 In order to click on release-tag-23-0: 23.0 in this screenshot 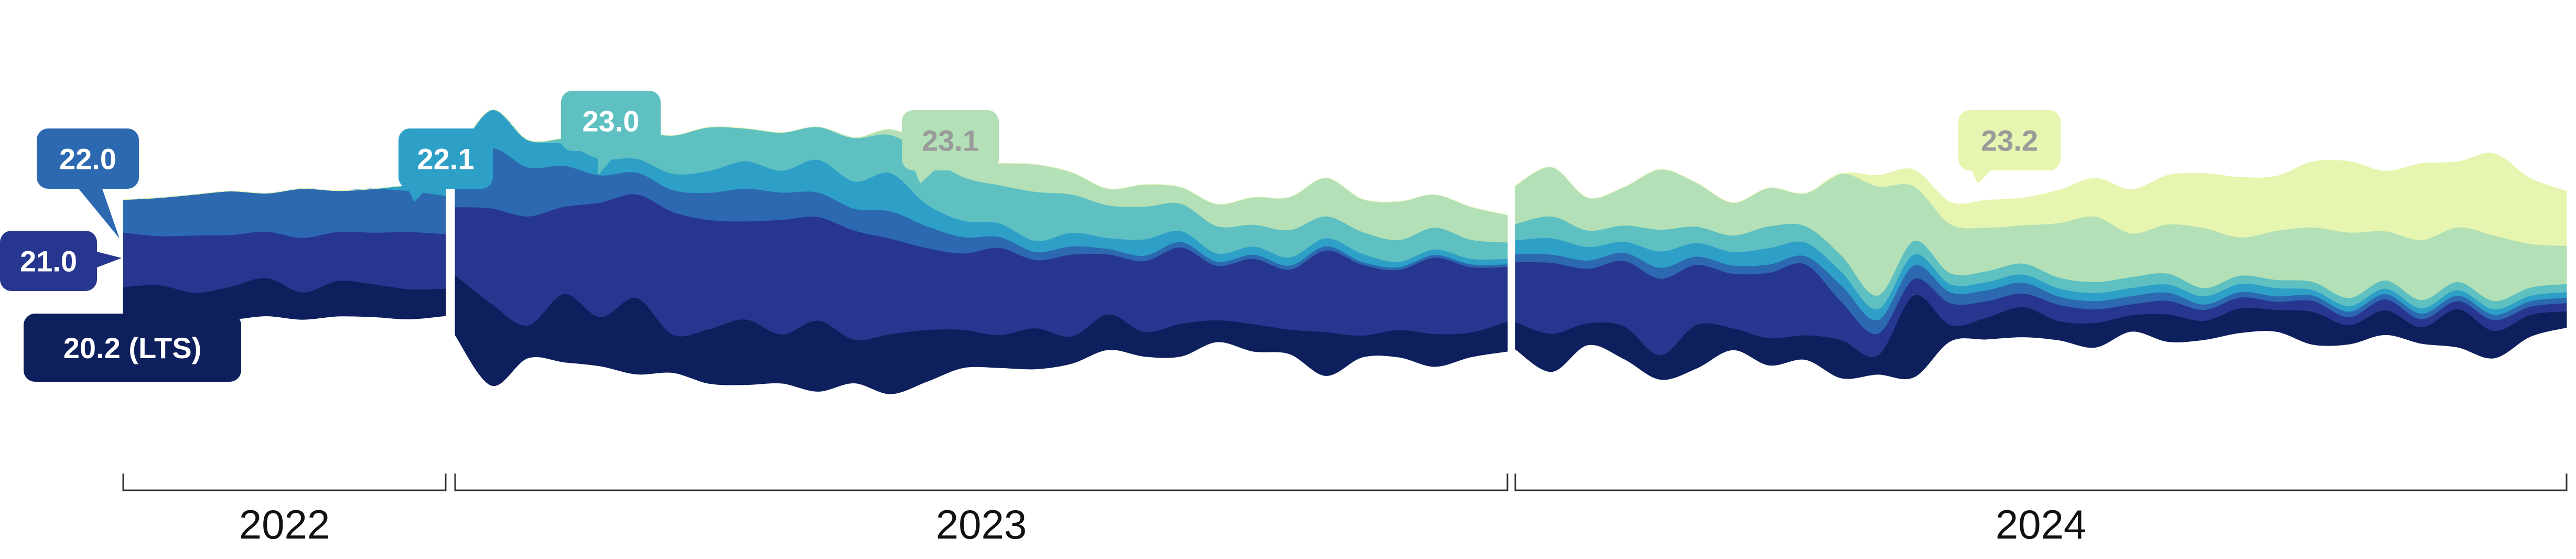, I will do `click(611, 133)`.